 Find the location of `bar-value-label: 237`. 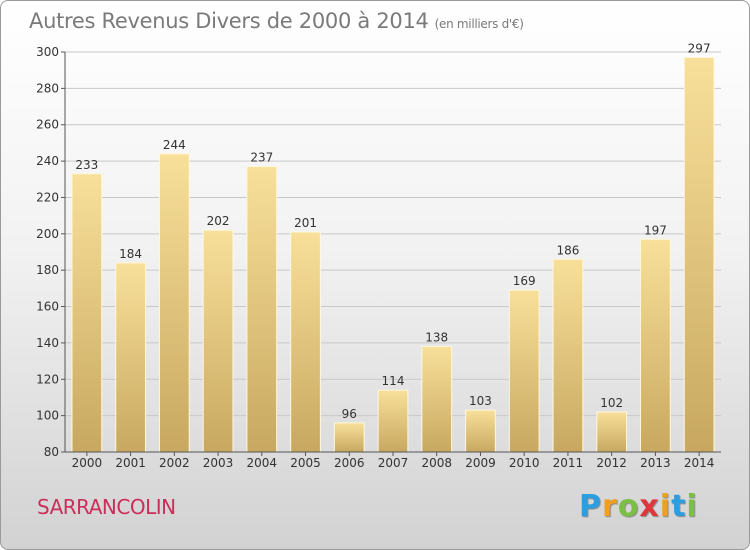

bar-value-label: 237 is located at coordinates (261, 158).